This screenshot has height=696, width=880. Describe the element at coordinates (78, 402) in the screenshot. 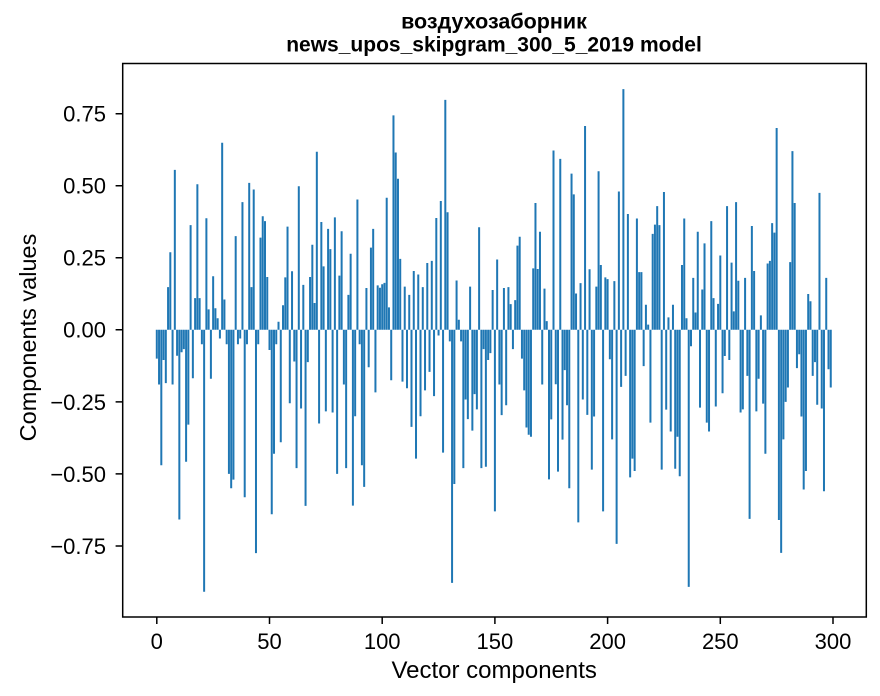

I see `svg-text: −0.25` at that location.